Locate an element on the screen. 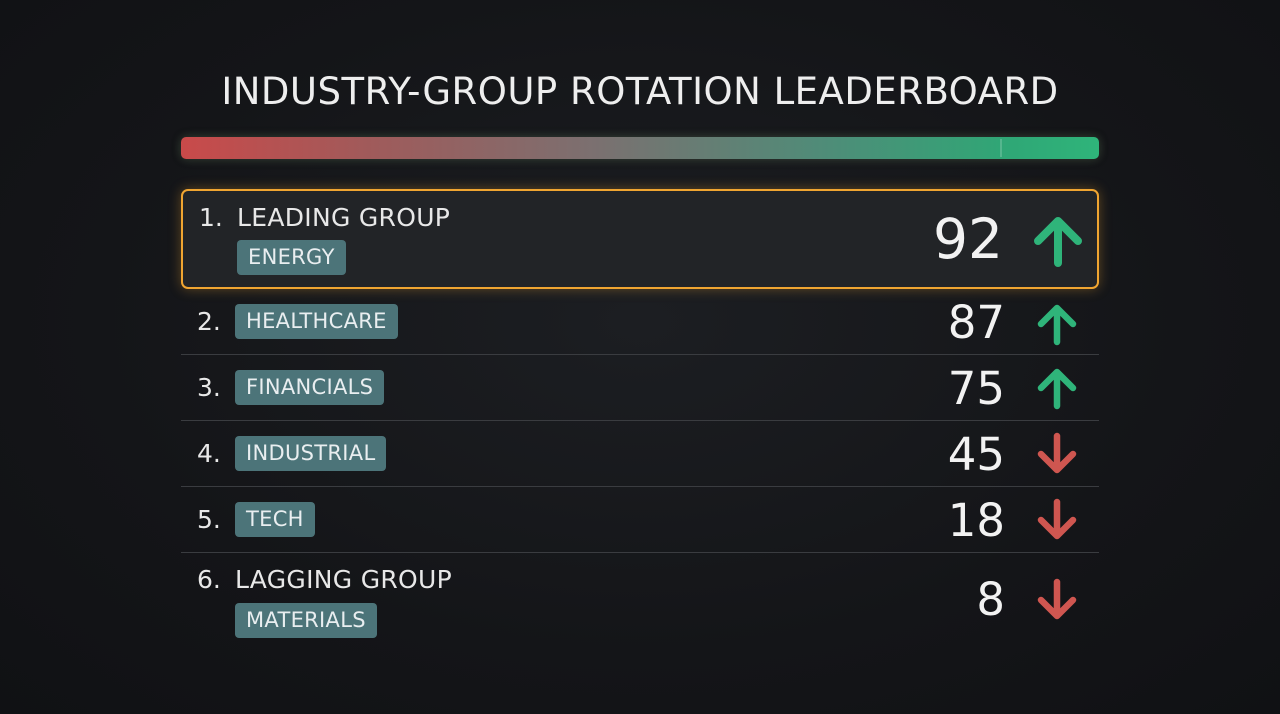  sector-tag: MATERIALS is located at coordinates (306, 620).